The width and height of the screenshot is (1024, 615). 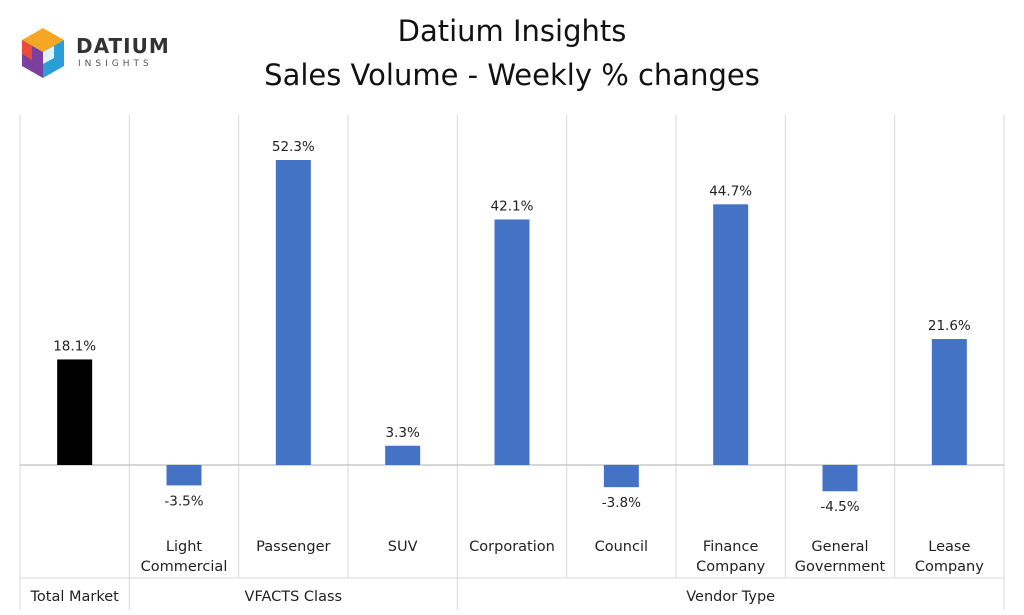 I want to click on logo-wordmark: DATIUM, so click(x=123, y=46).